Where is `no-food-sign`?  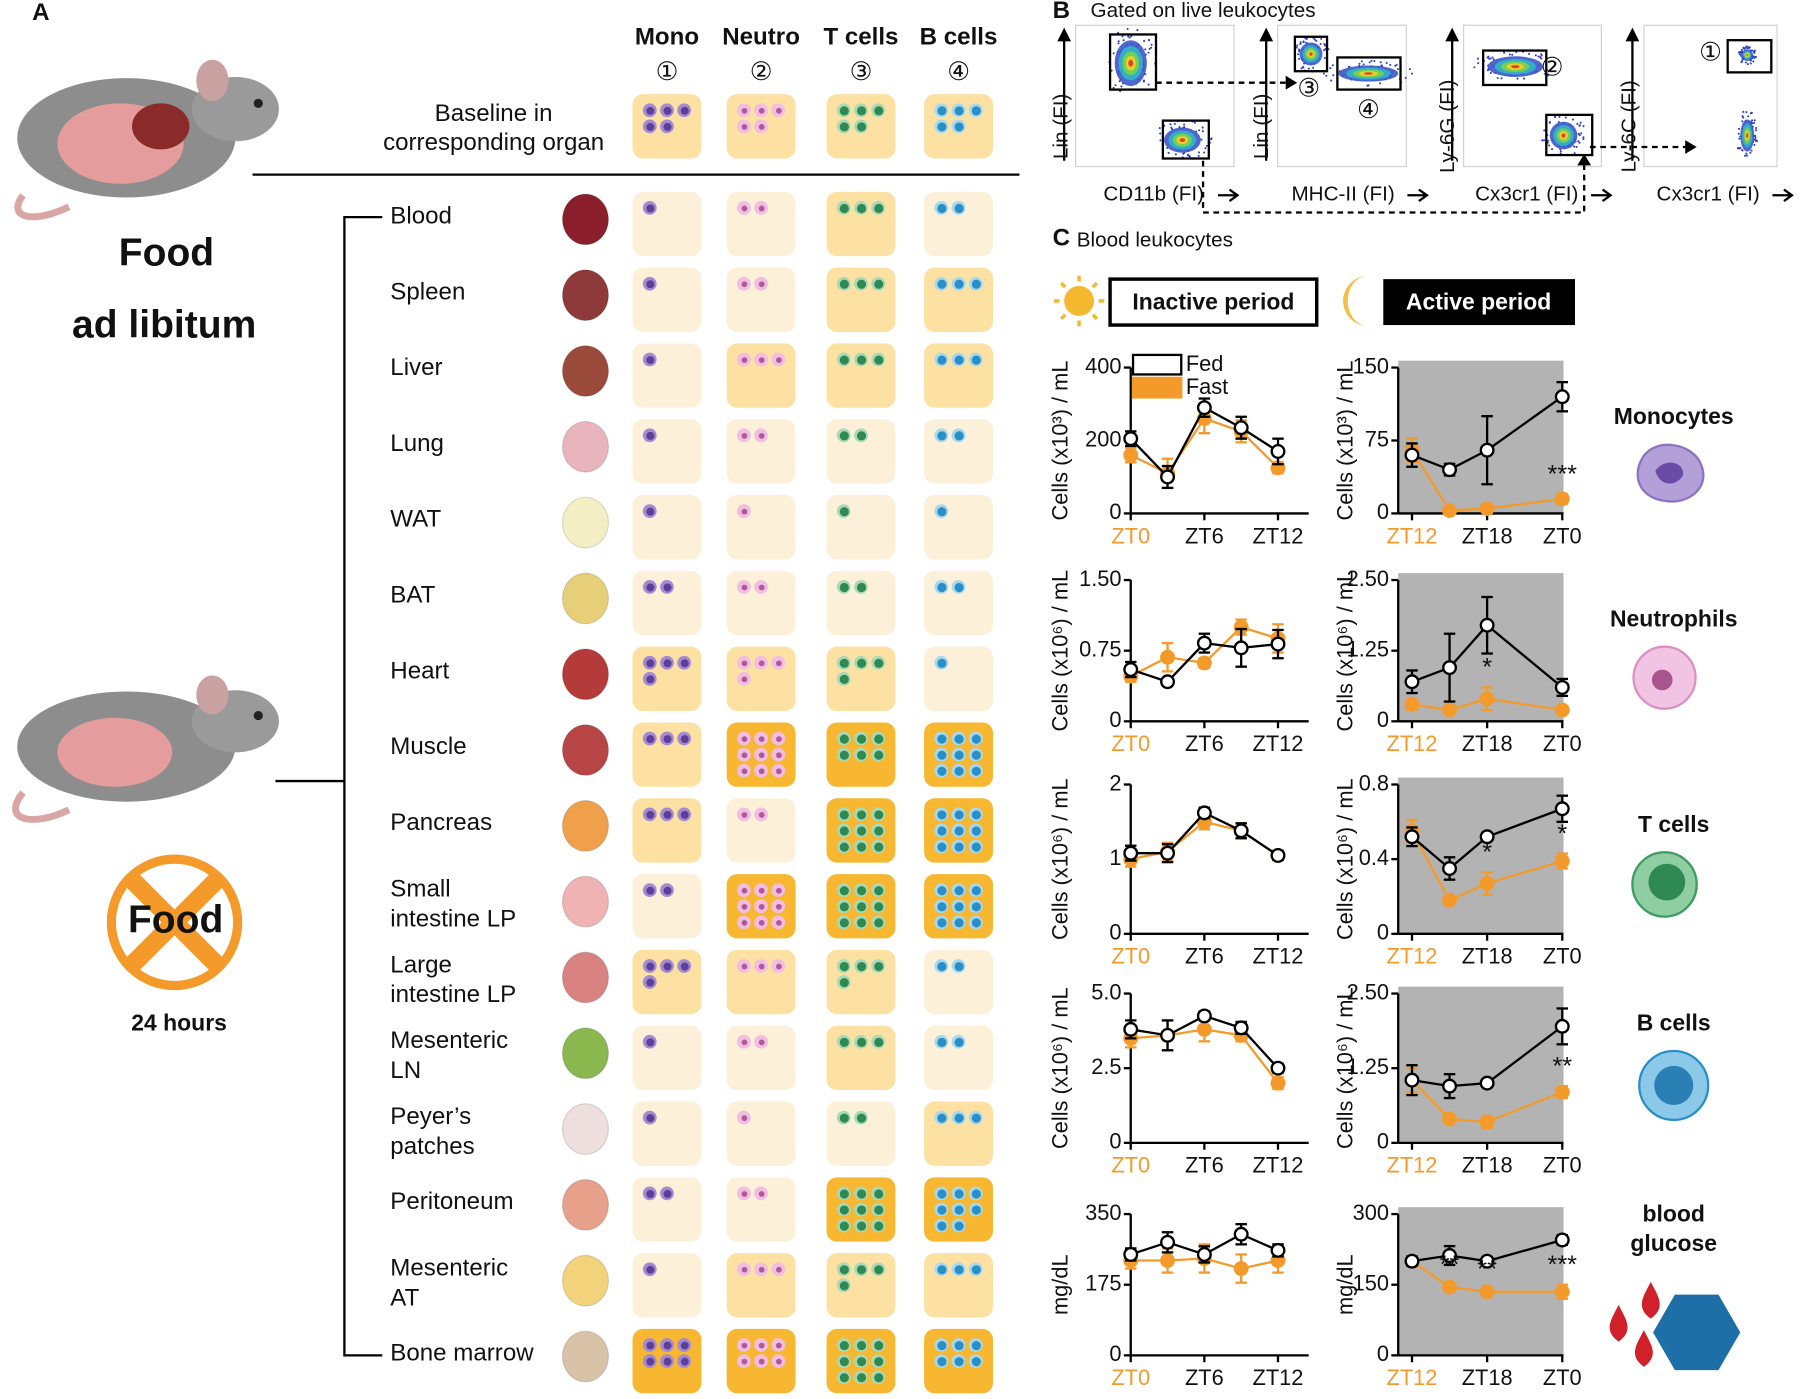
no-food-sign is located at coordinates (174, 922).